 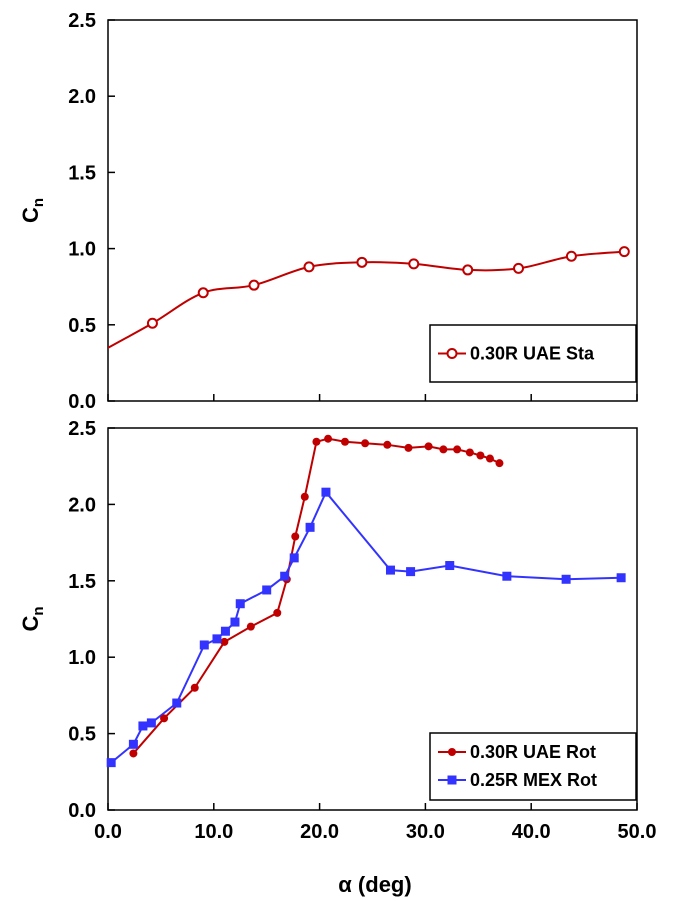 I want to click on legend-box, so click(x=533, y=766).